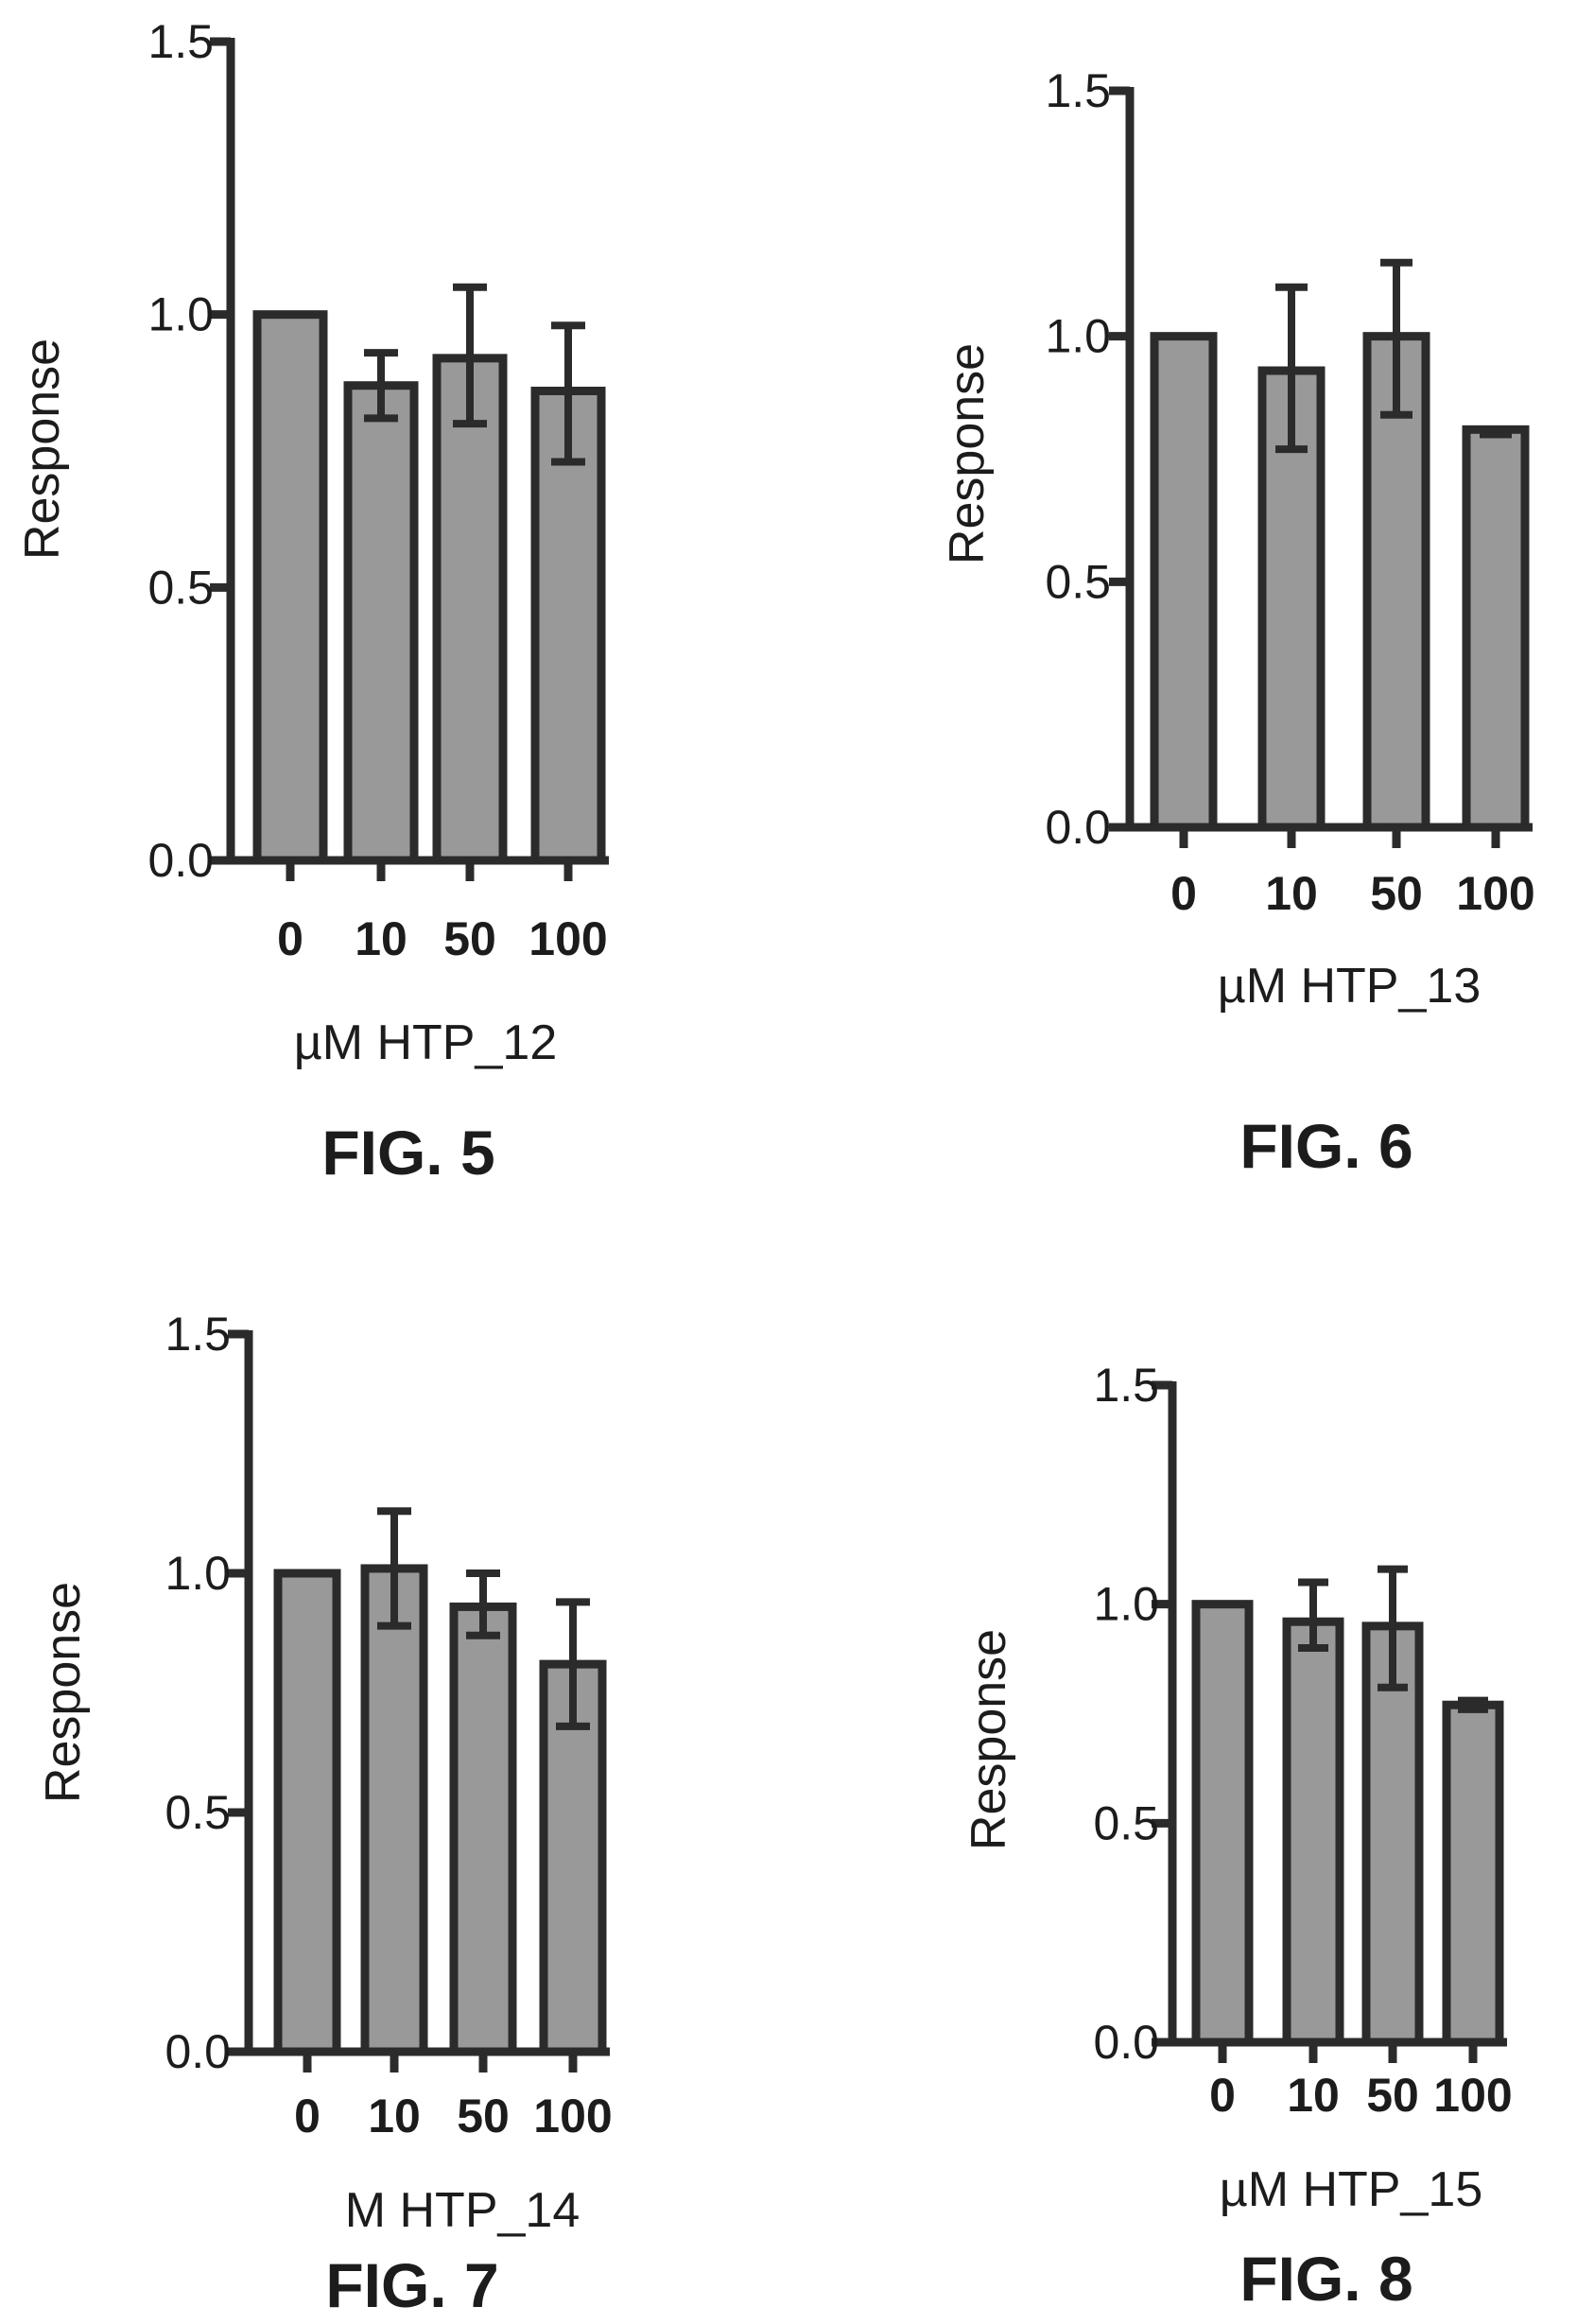 This screenshot has height=2324, width=1577. Describe the element at coordinates (1351, 2189) in the screenshot. I see `x-axis-label: µM HTP_15` at that location.